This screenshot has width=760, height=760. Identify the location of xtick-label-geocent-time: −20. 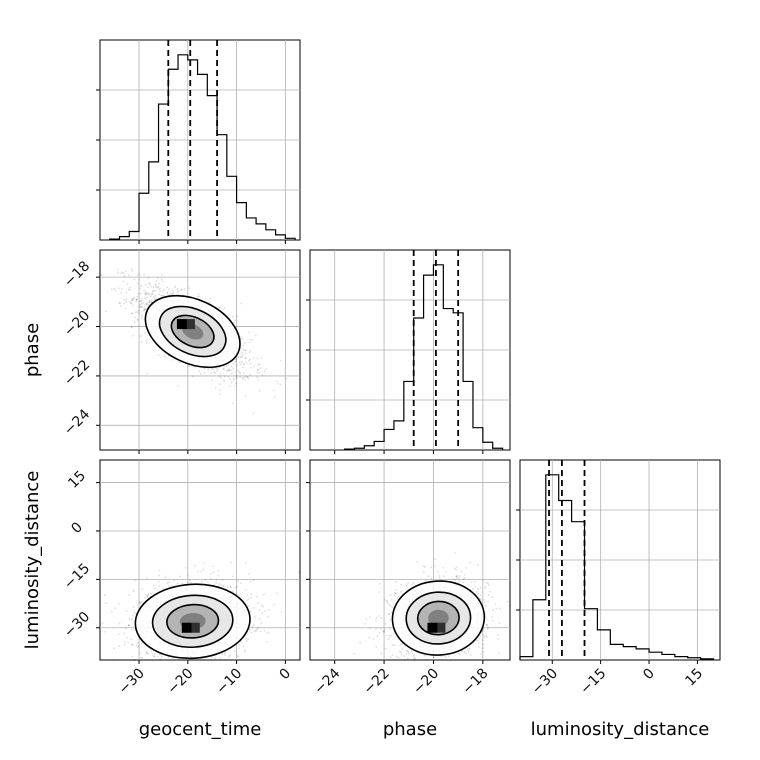
(180, 682).